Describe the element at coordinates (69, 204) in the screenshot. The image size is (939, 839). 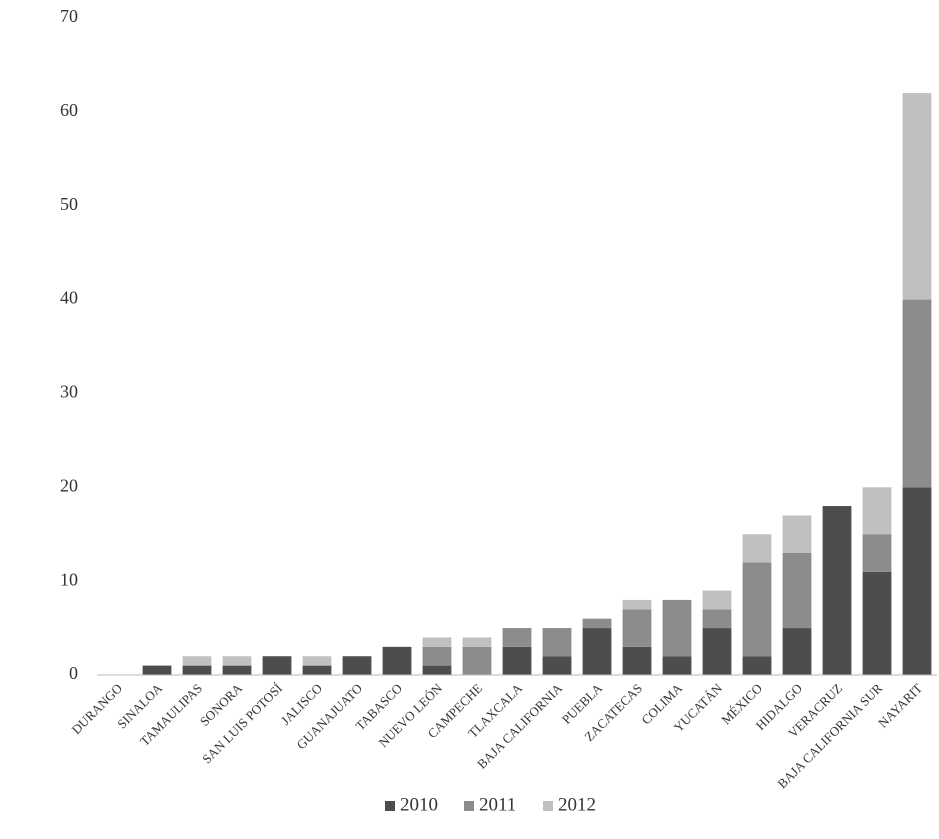
I see `y-tick-label: 50` at that location.